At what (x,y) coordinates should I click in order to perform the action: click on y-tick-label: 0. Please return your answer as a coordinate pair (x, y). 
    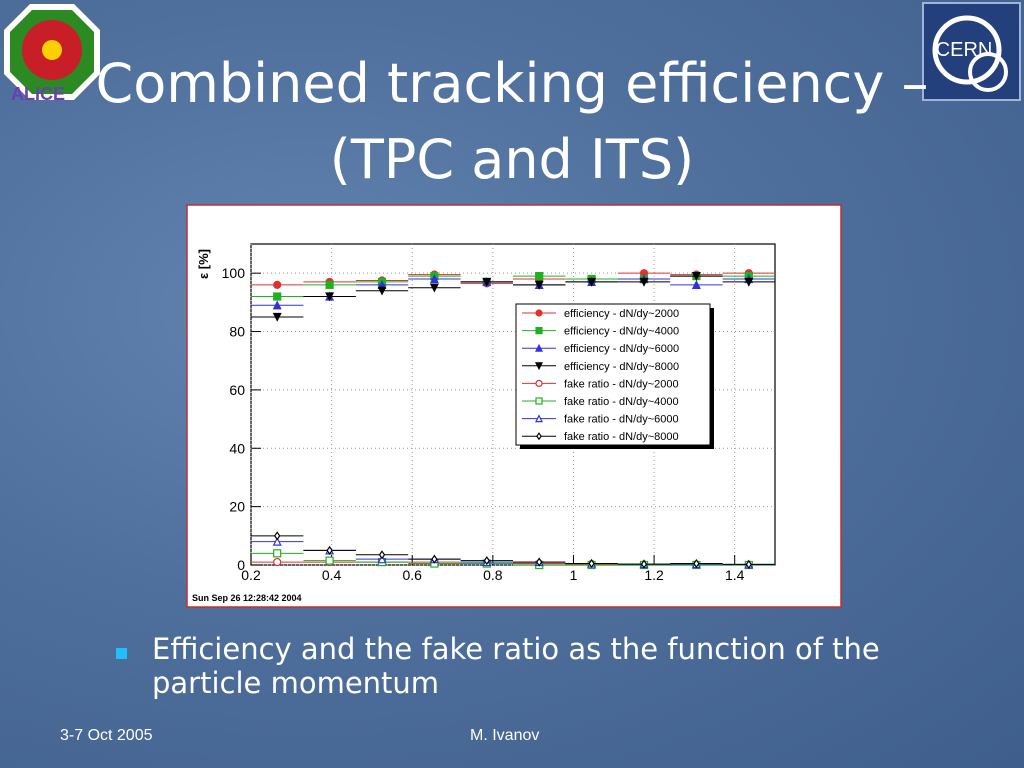
    Looking at the image, I should click on (241, 565).